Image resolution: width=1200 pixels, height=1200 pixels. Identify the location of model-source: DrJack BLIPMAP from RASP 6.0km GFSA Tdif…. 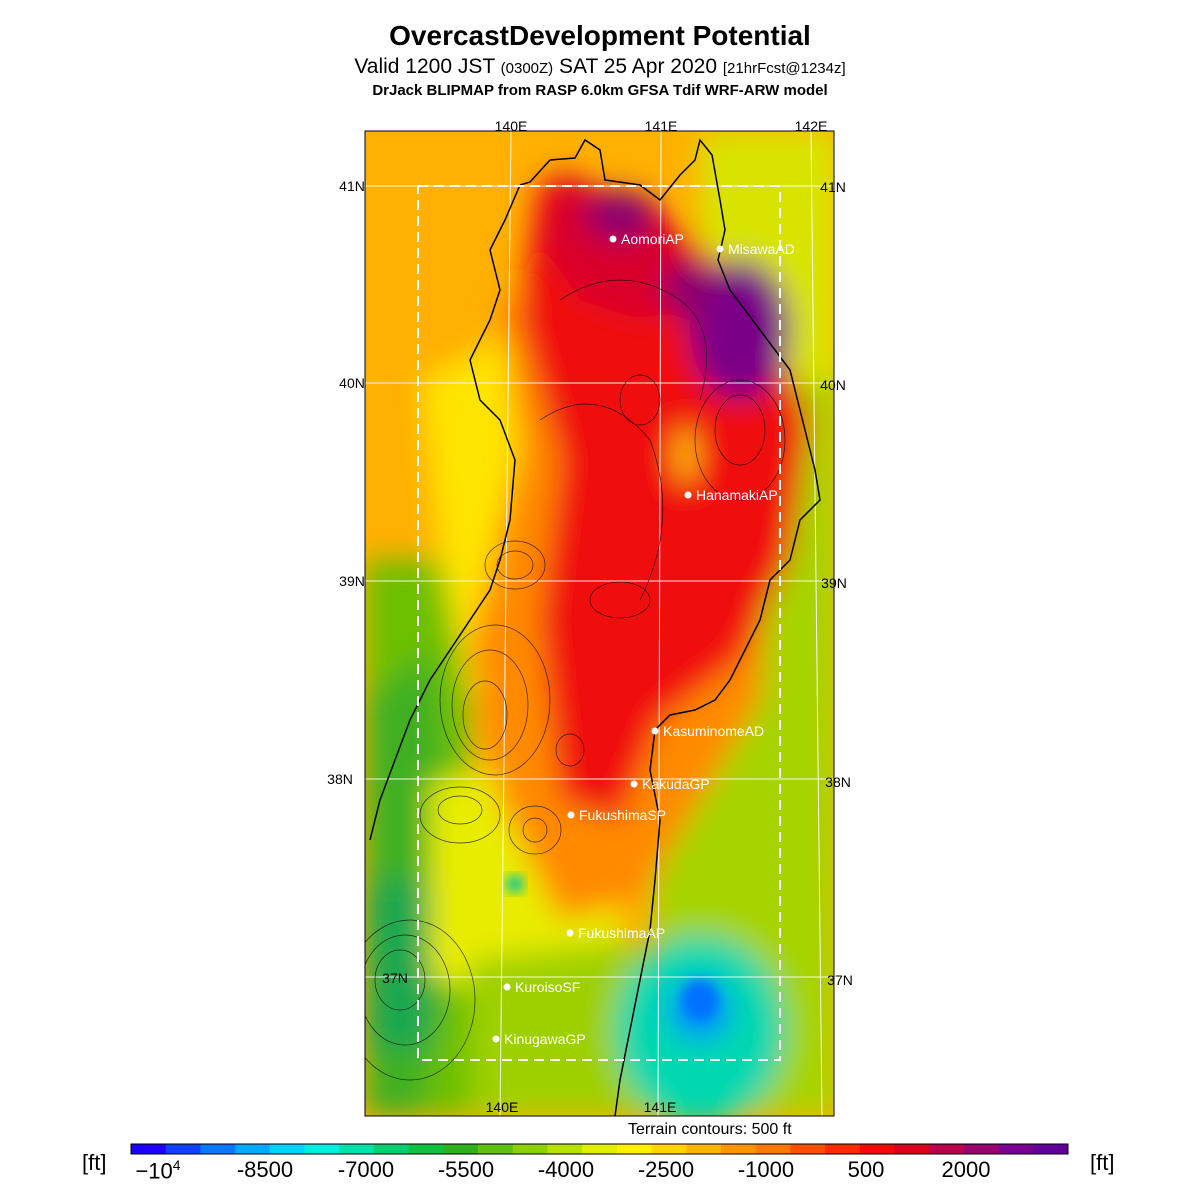
(600, 90).